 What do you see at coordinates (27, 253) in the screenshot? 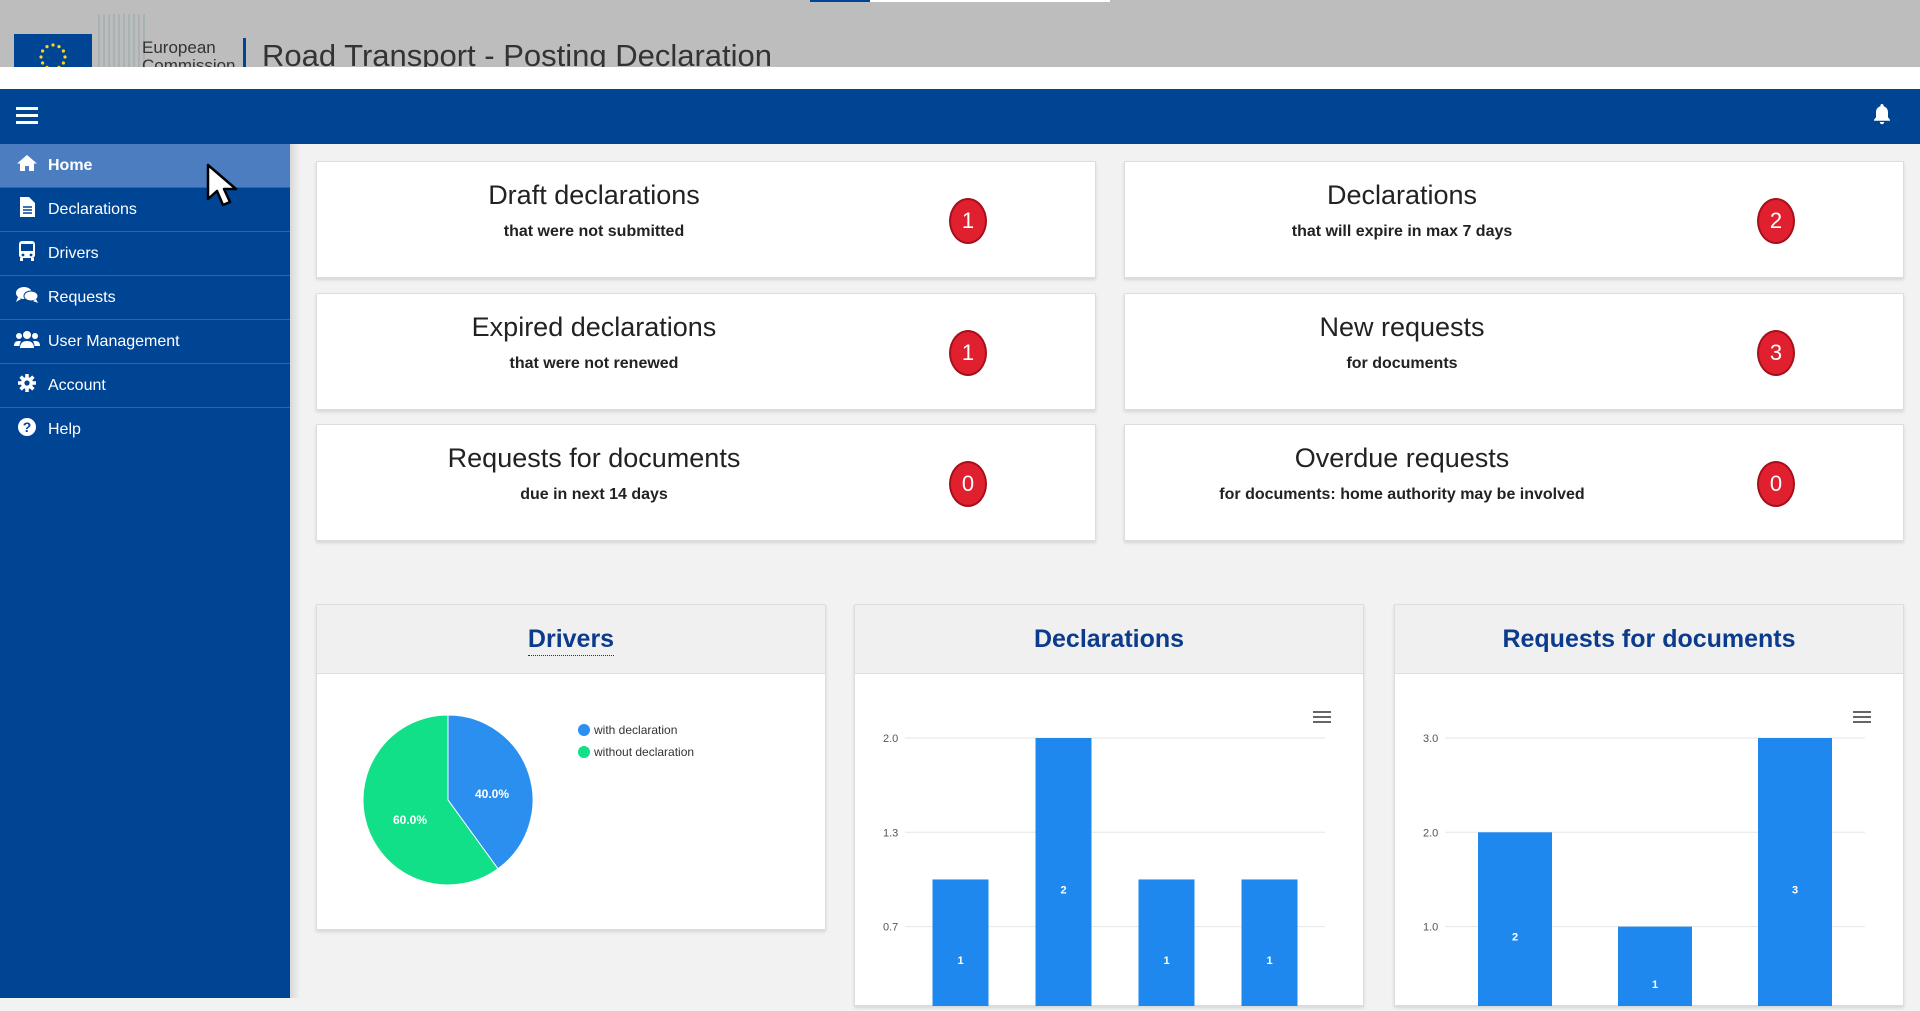
I see `bus-icon` at bounding box center [27, 253].